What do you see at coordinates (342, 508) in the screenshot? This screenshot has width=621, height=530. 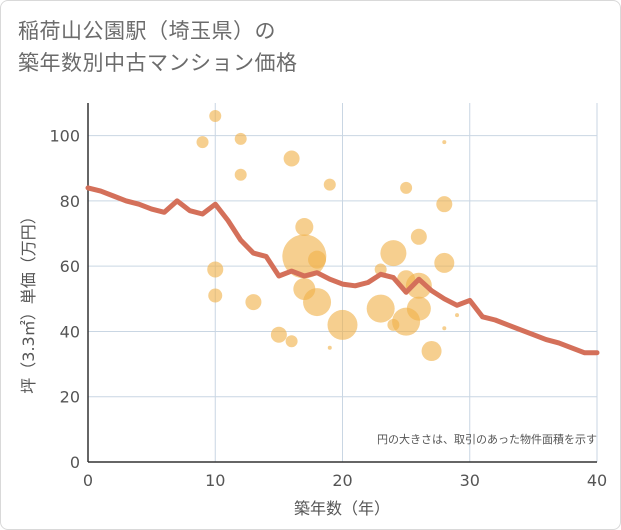 I see `x-axis-title: 築年数（年）` at bounding box center [342, 508].